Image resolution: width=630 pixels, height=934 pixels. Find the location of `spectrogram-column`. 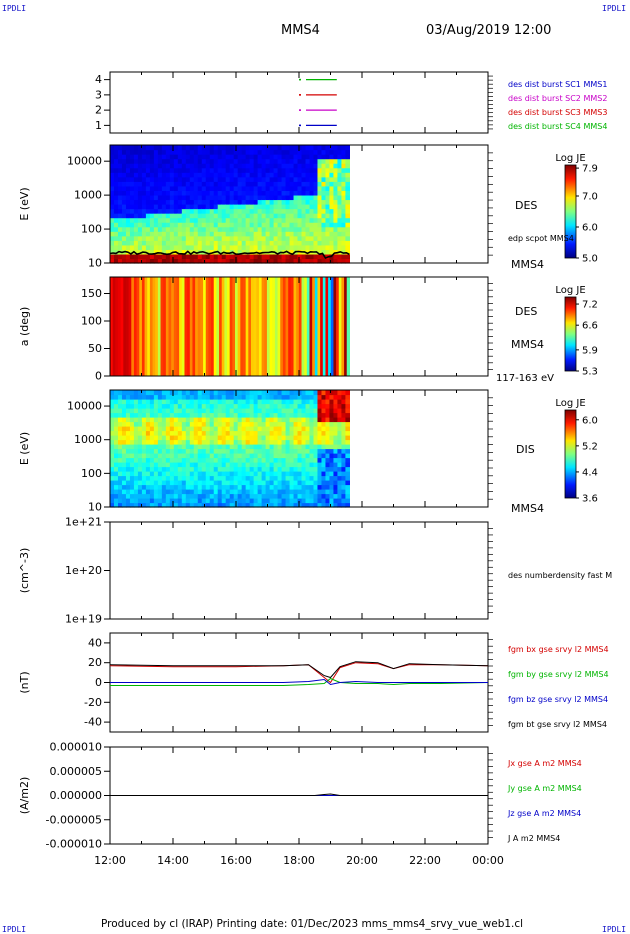

spectrogram-column is located at coordinates (202, 326).